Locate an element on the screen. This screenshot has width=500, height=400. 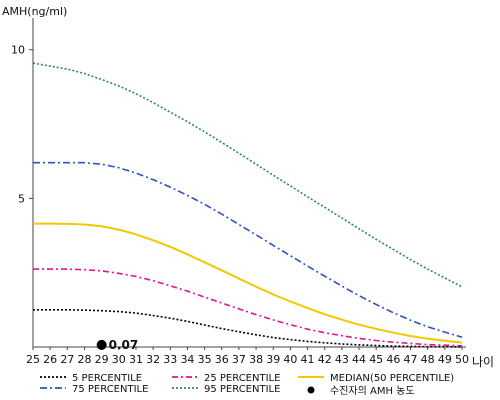
x-tick-label-41: 41 is located at coordinates (308, 359).